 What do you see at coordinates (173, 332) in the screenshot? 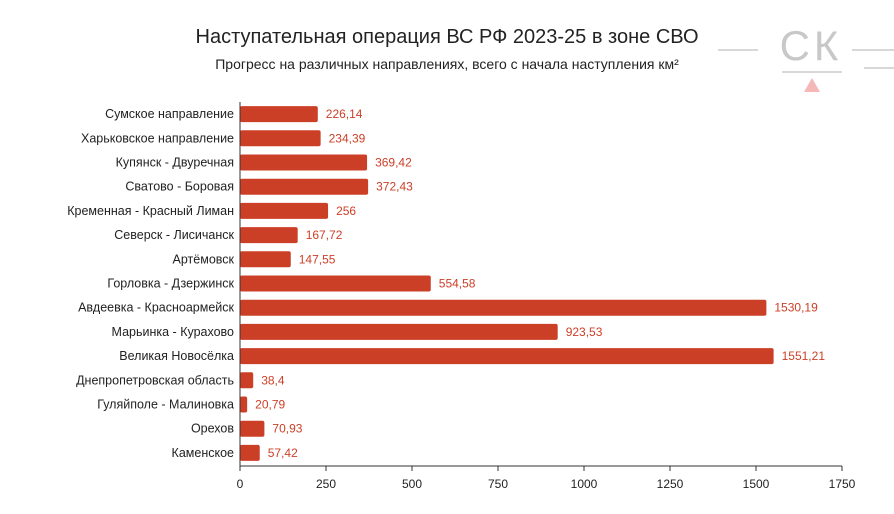
I see `category-label: Марьинка - Курахово` at bounding box center [173, 332].